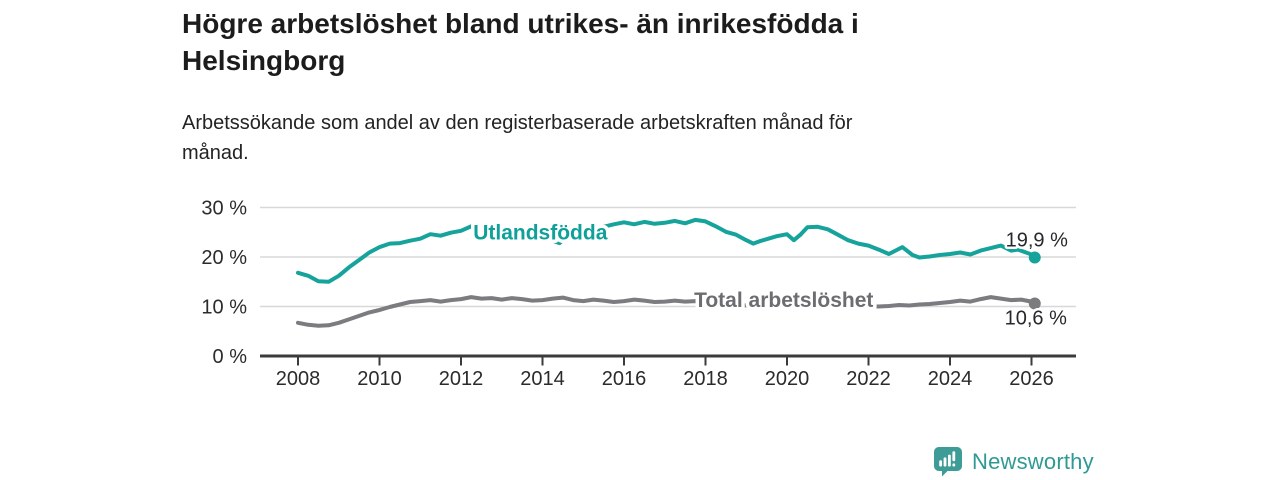 The height and width of the screenshot is (480, 1280). Describe the element at coordinates (1034, 257) in the screenshot. I see `series-end-dot-utlandsfodda` at that location.